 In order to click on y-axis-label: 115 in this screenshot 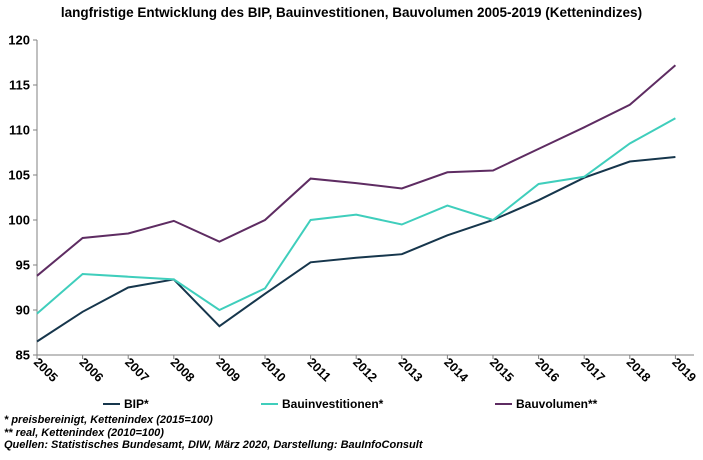, I will do `click(19, 85)`.